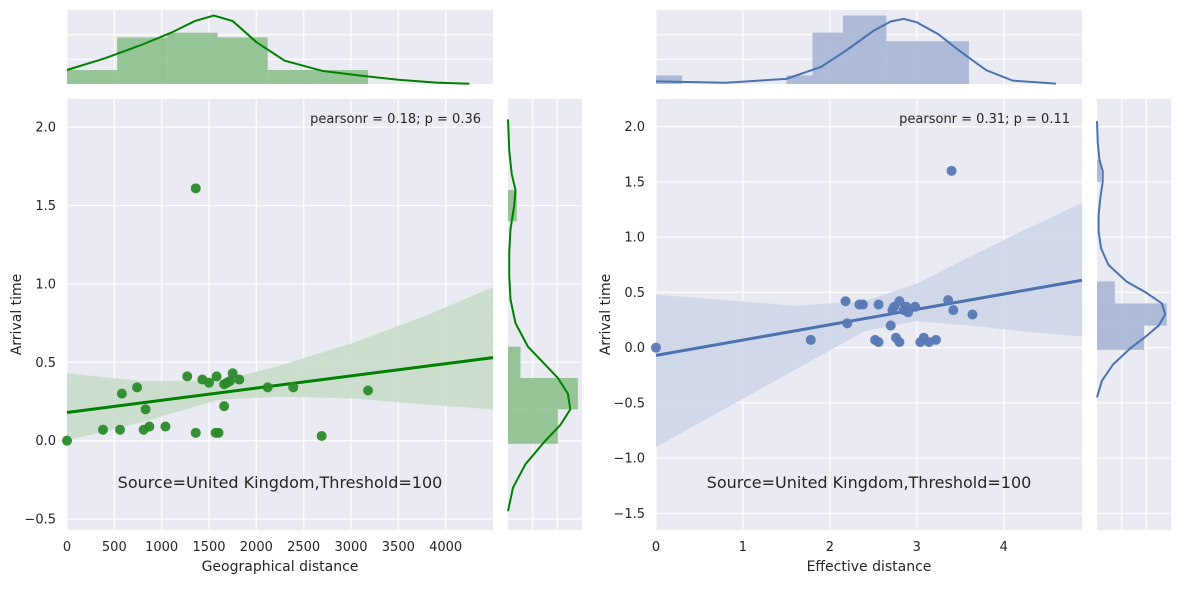  Describe the element at coordinates (280, 567) in the screenshot. I see `x-axis-label: Geographical distance` at that location.